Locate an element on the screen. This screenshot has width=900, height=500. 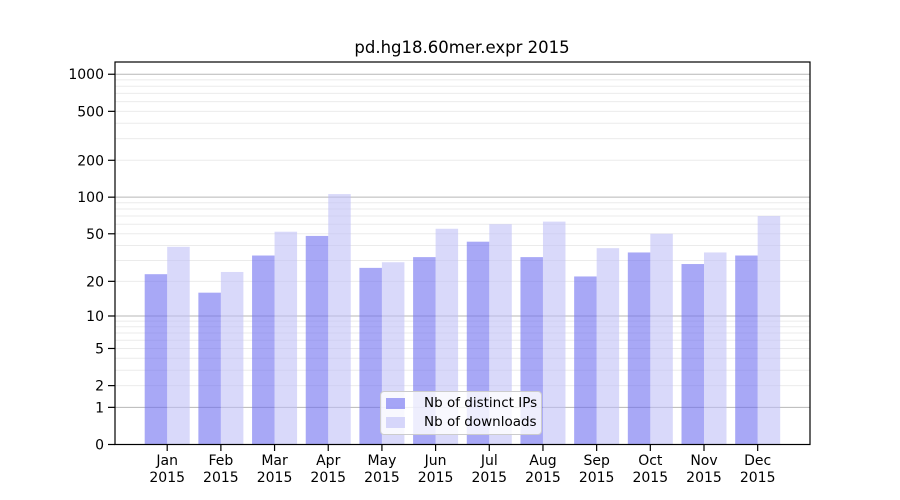
y-tick-label: 5 is located at coordinates (99, 349).